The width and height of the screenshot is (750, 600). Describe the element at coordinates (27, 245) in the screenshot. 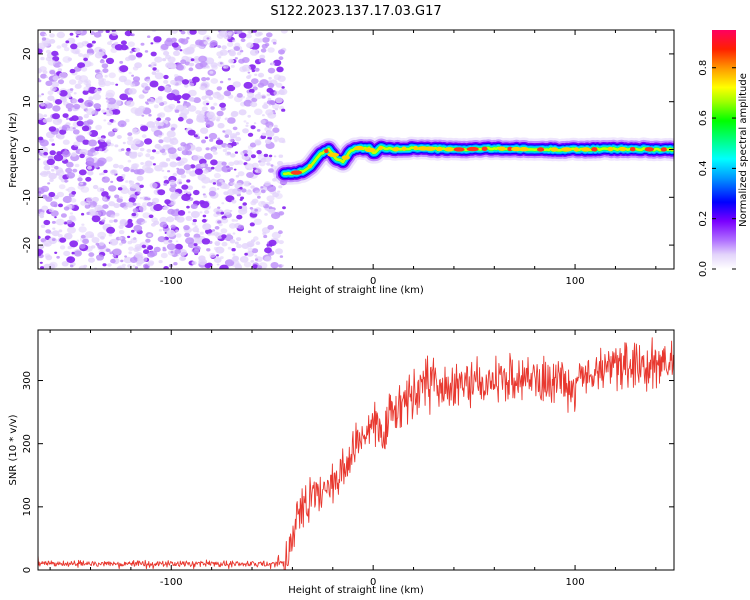

I see `y-tick-label: -20` at that location.